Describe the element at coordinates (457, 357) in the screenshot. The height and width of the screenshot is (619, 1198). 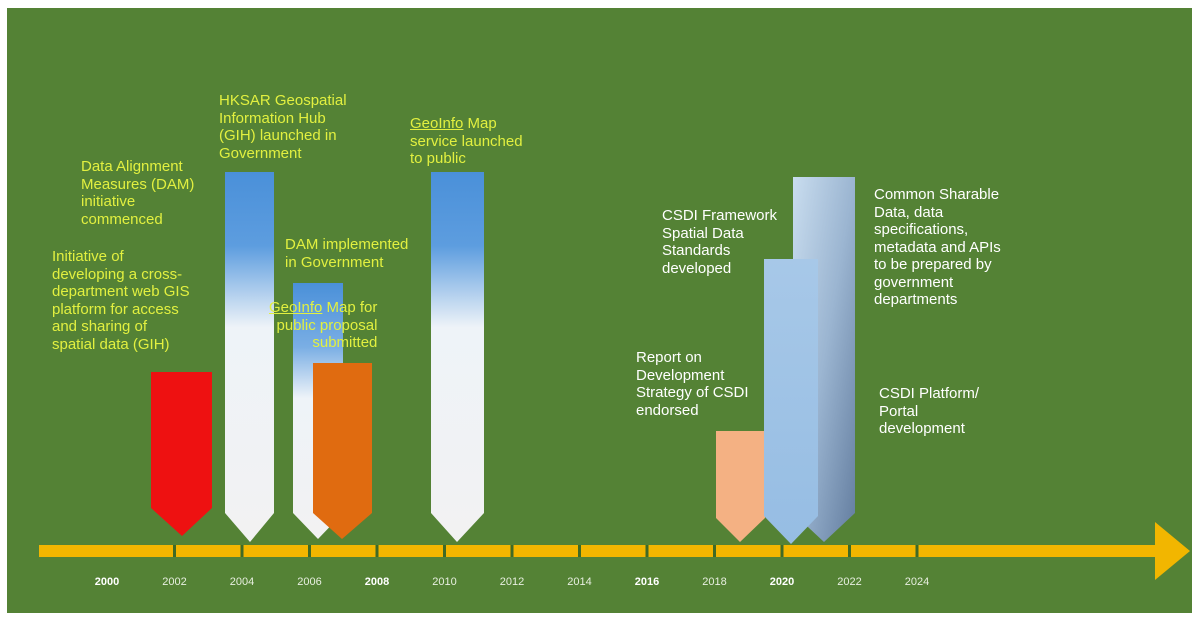
I see `arrow-blue-white-geoinfo` at that location.